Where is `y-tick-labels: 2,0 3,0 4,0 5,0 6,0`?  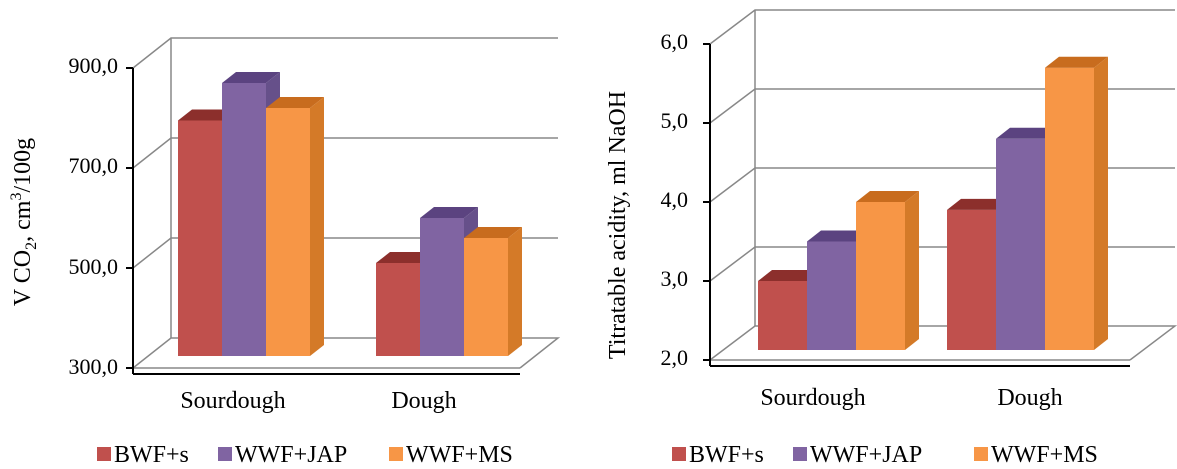
y-tick-labels: 2,0 3,0 4,0 5,0 6,0 is located at coordinates (675, 199).